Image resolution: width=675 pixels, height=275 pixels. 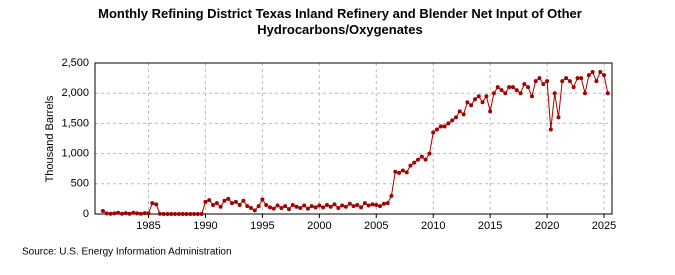 I want to click on y-tick-label: 1,500, so click(x=75, y=123).